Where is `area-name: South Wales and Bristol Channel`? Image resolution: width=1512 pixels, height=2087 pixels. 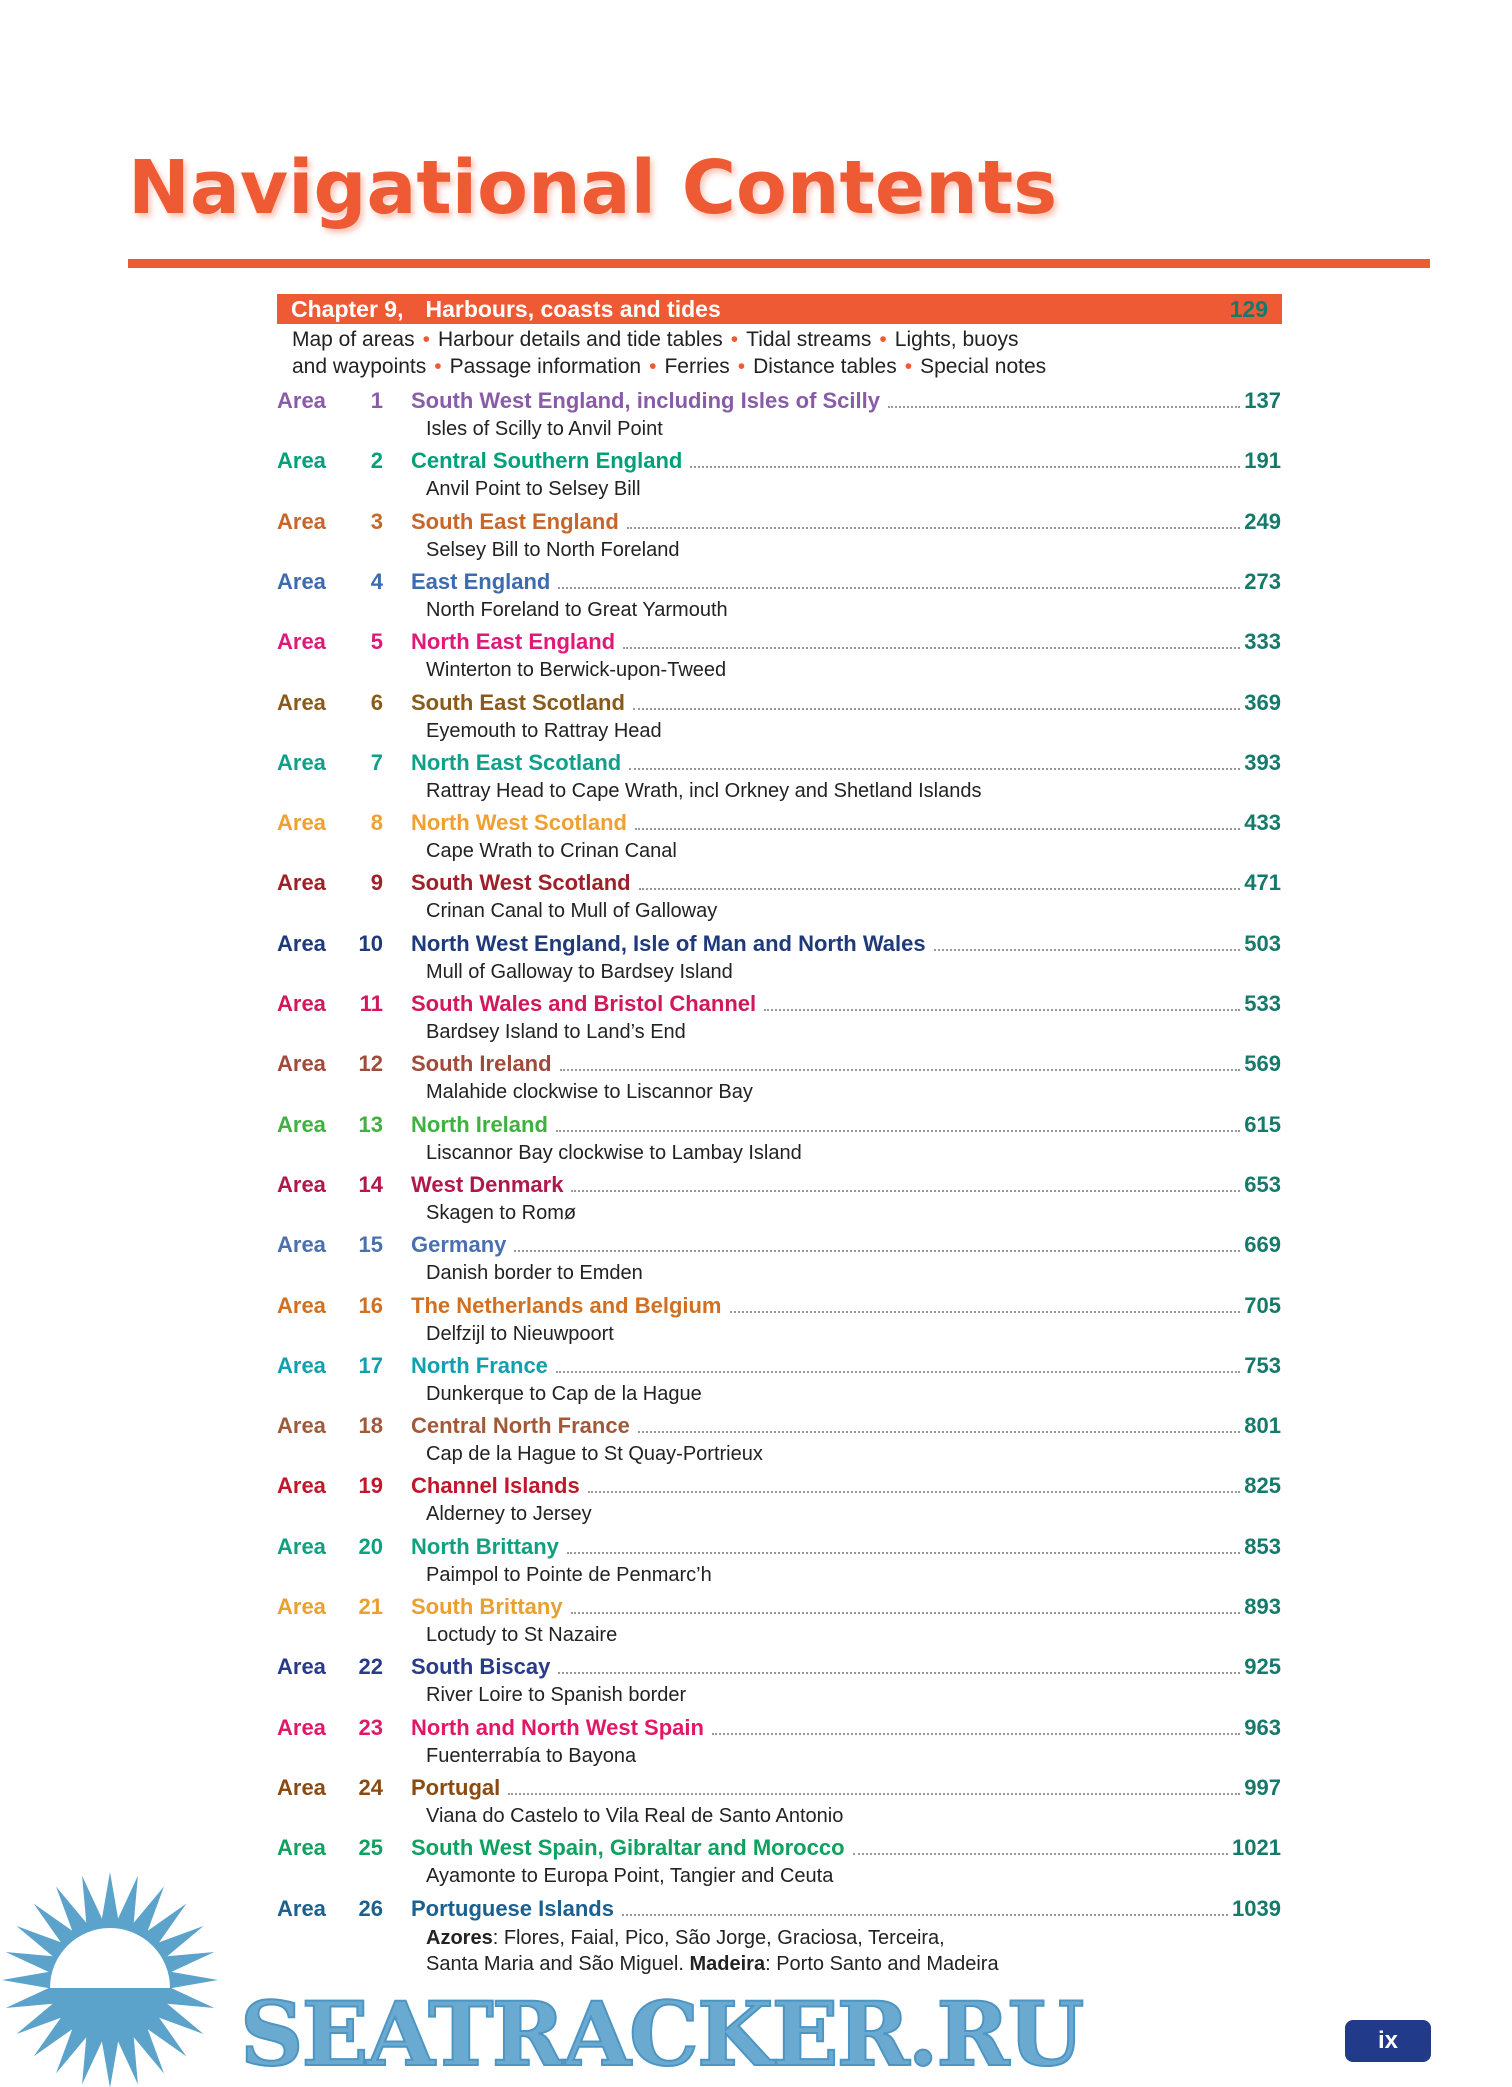 area-name: South Wales and Bristol Channel is located at coordinates (584, 1003).